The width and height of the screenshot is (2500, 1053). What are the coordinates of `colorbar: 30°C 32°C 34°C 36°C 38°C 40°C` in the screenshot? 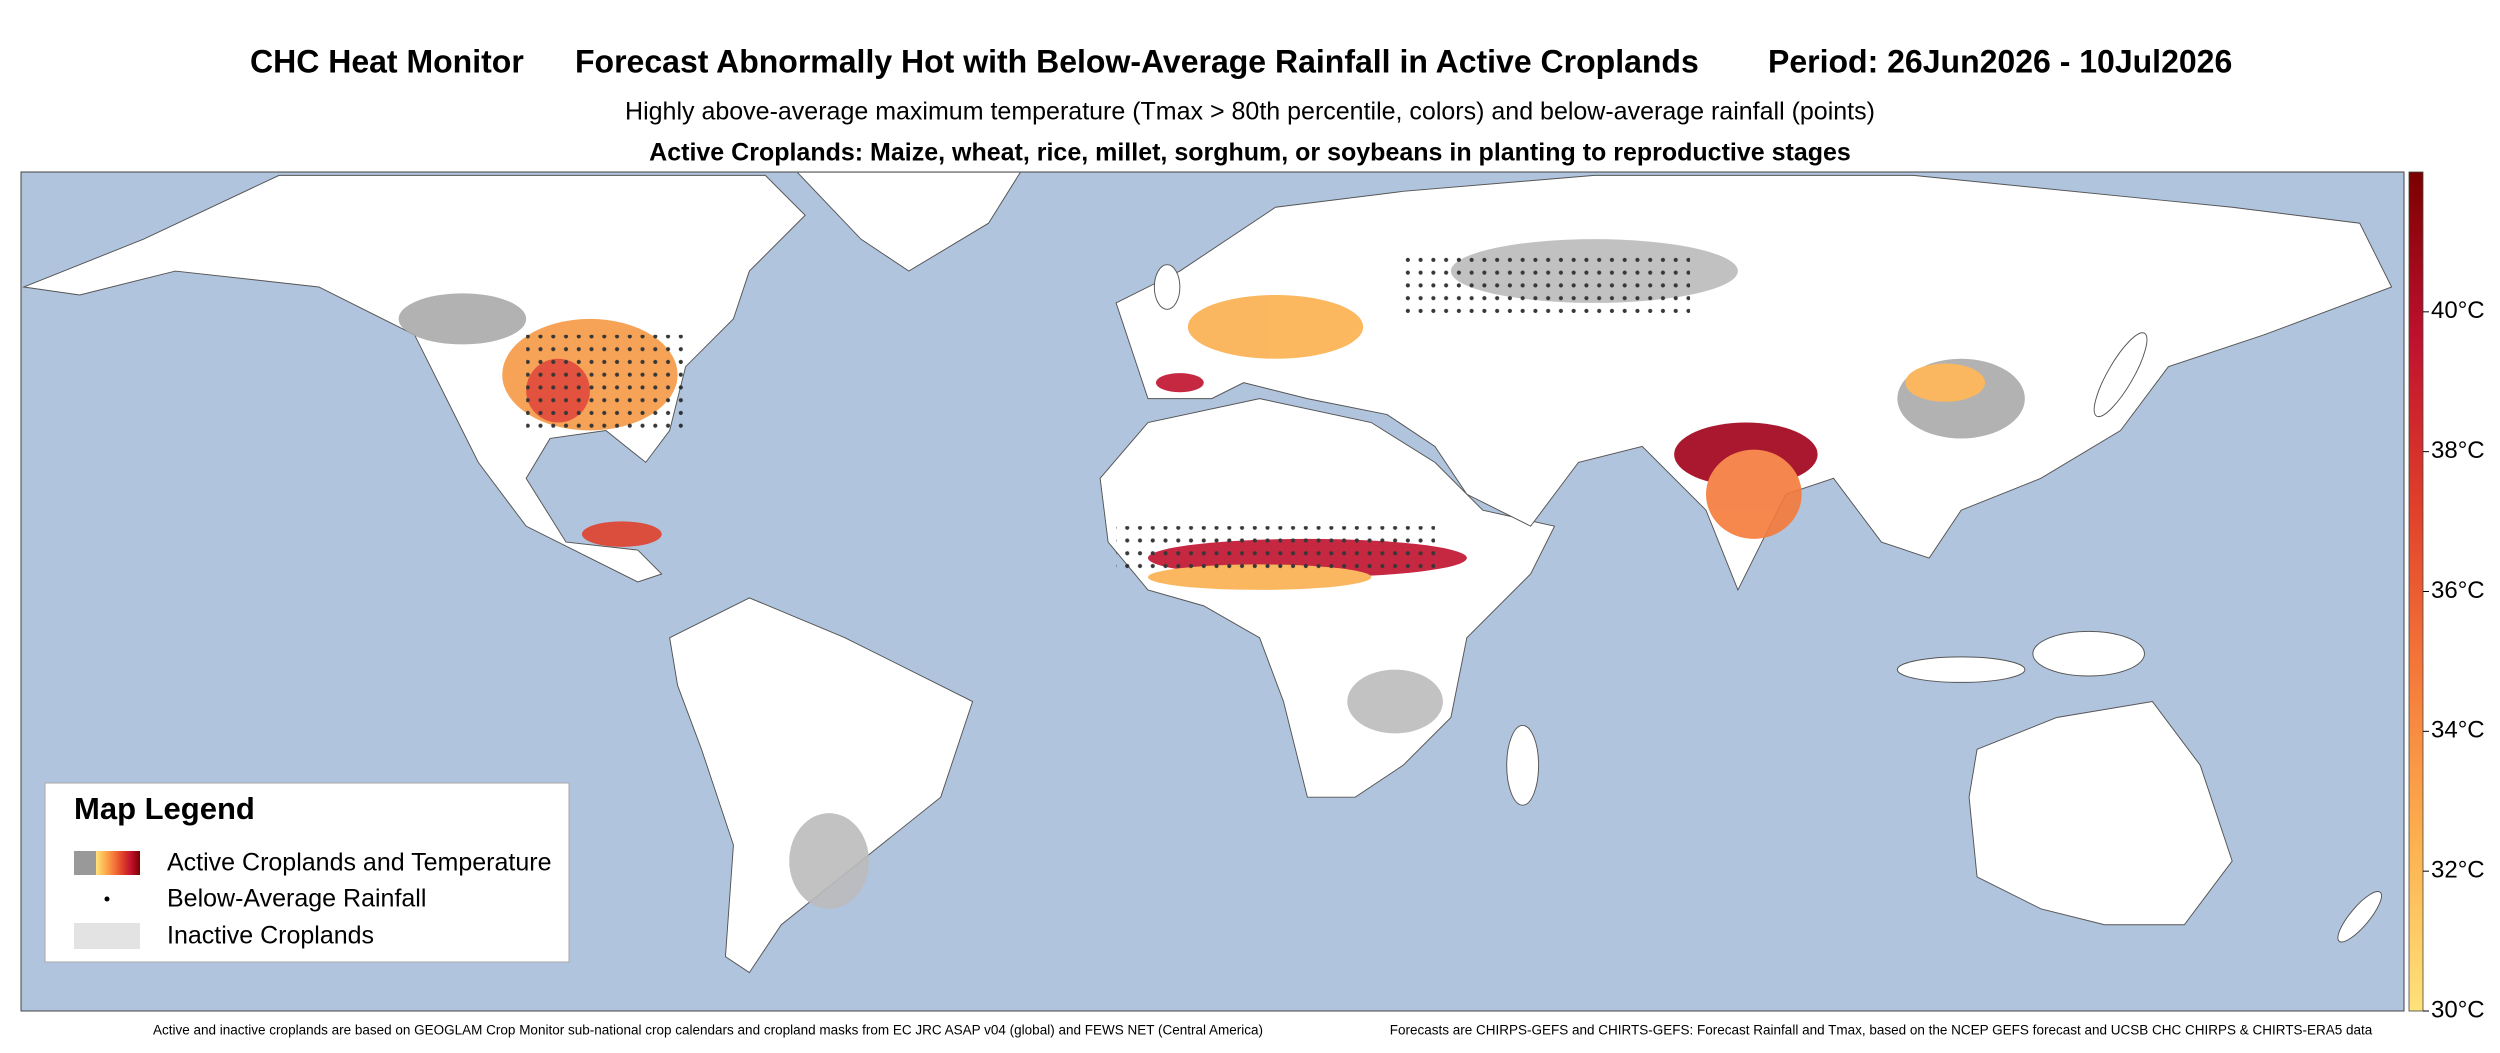 It's located at (2446, 597).